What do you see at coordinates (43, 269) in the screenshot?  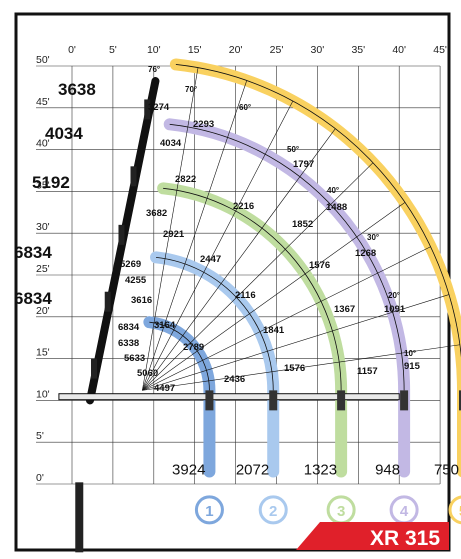 I see `y-tick-label: 25'` at bounding box center [43, 269].